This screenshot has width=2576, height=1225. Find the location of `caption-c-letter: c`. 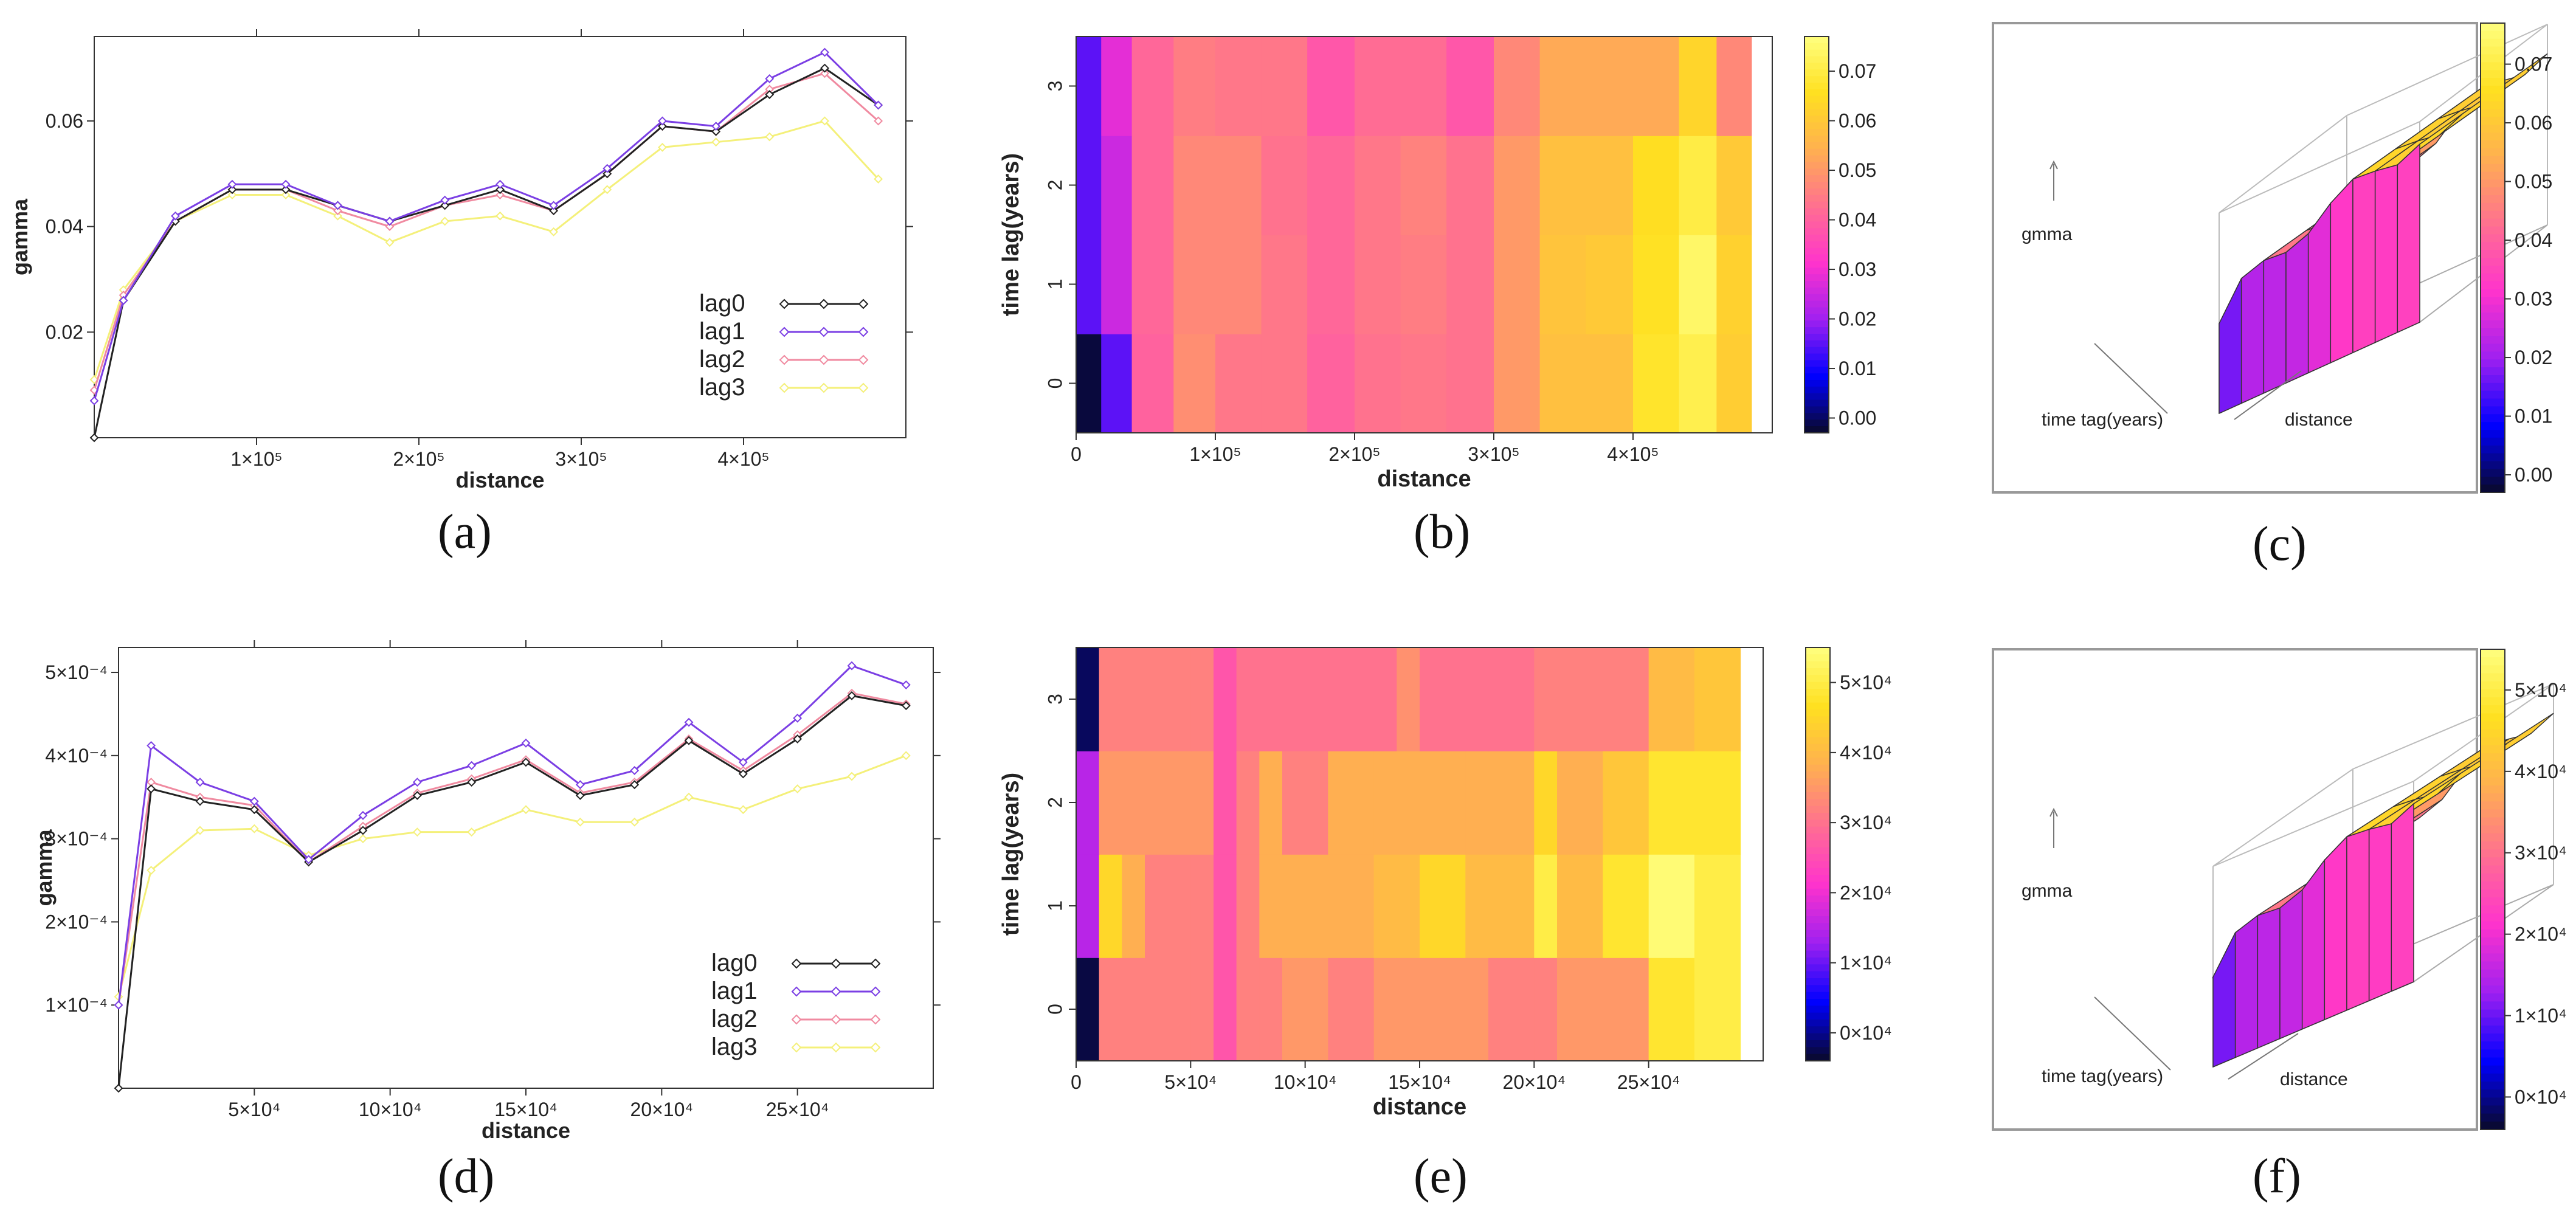

caption-c-letter: c is located at coordinates (2279, 544).